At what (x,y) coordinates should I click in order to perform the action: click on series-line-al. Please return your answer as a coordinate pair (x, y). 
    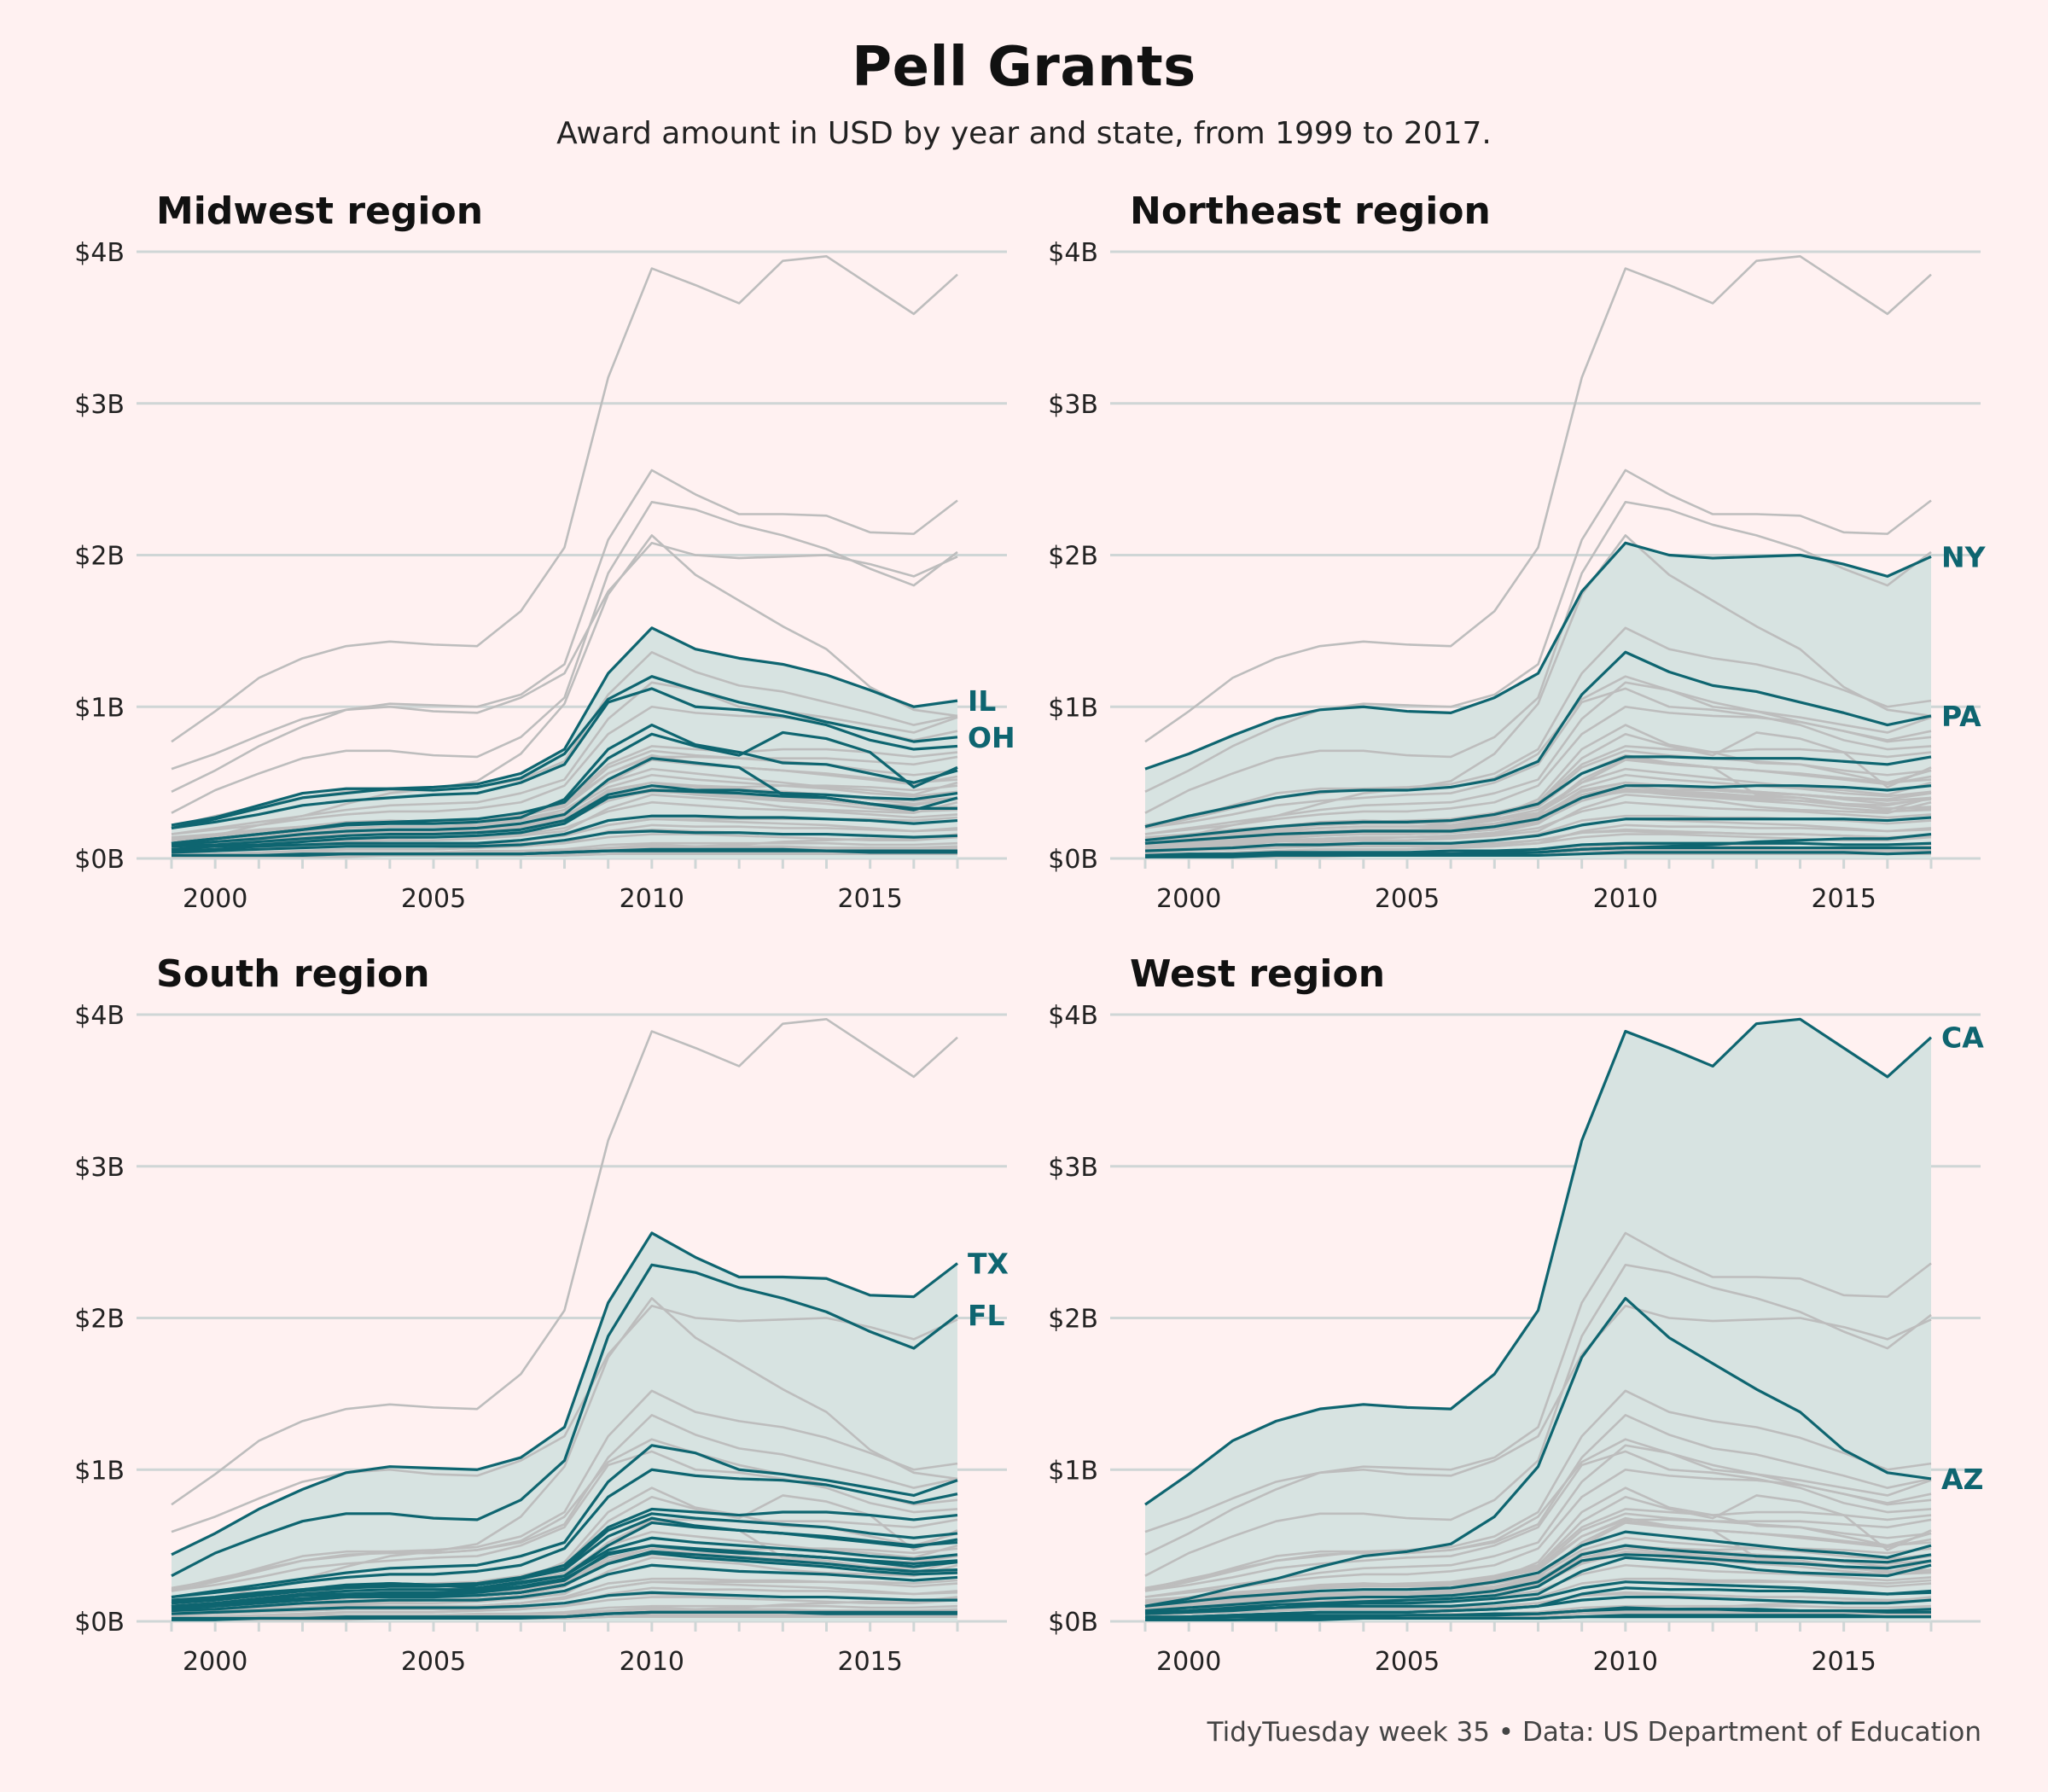
    Looking at the image, I should click on (564, 1559).